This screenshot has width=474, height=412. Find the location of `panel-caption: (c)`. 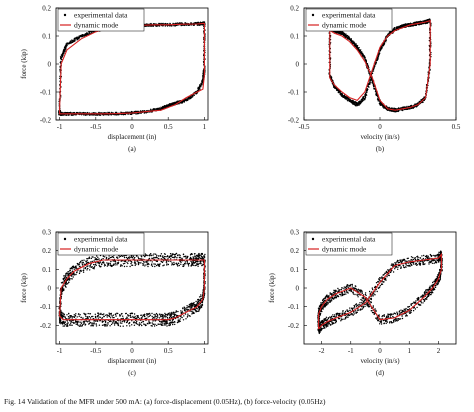

panel-caption: (c) is located at coordinates (132, 373).